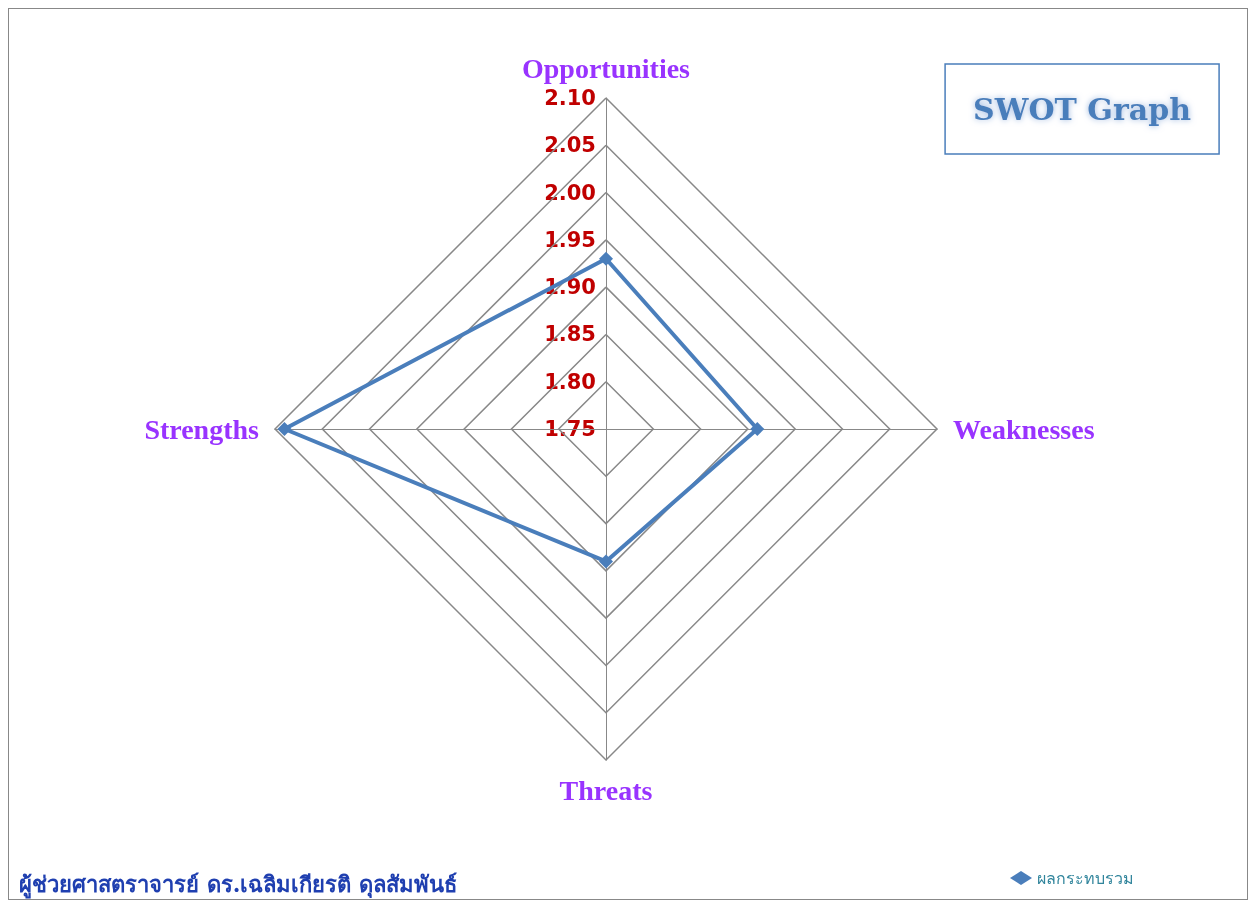 The height and width of the screenshot is (910, 1258). Describe the element at coordinates (1082, 109) in the screenshot. I see `text: SWOT Graph` at that location.